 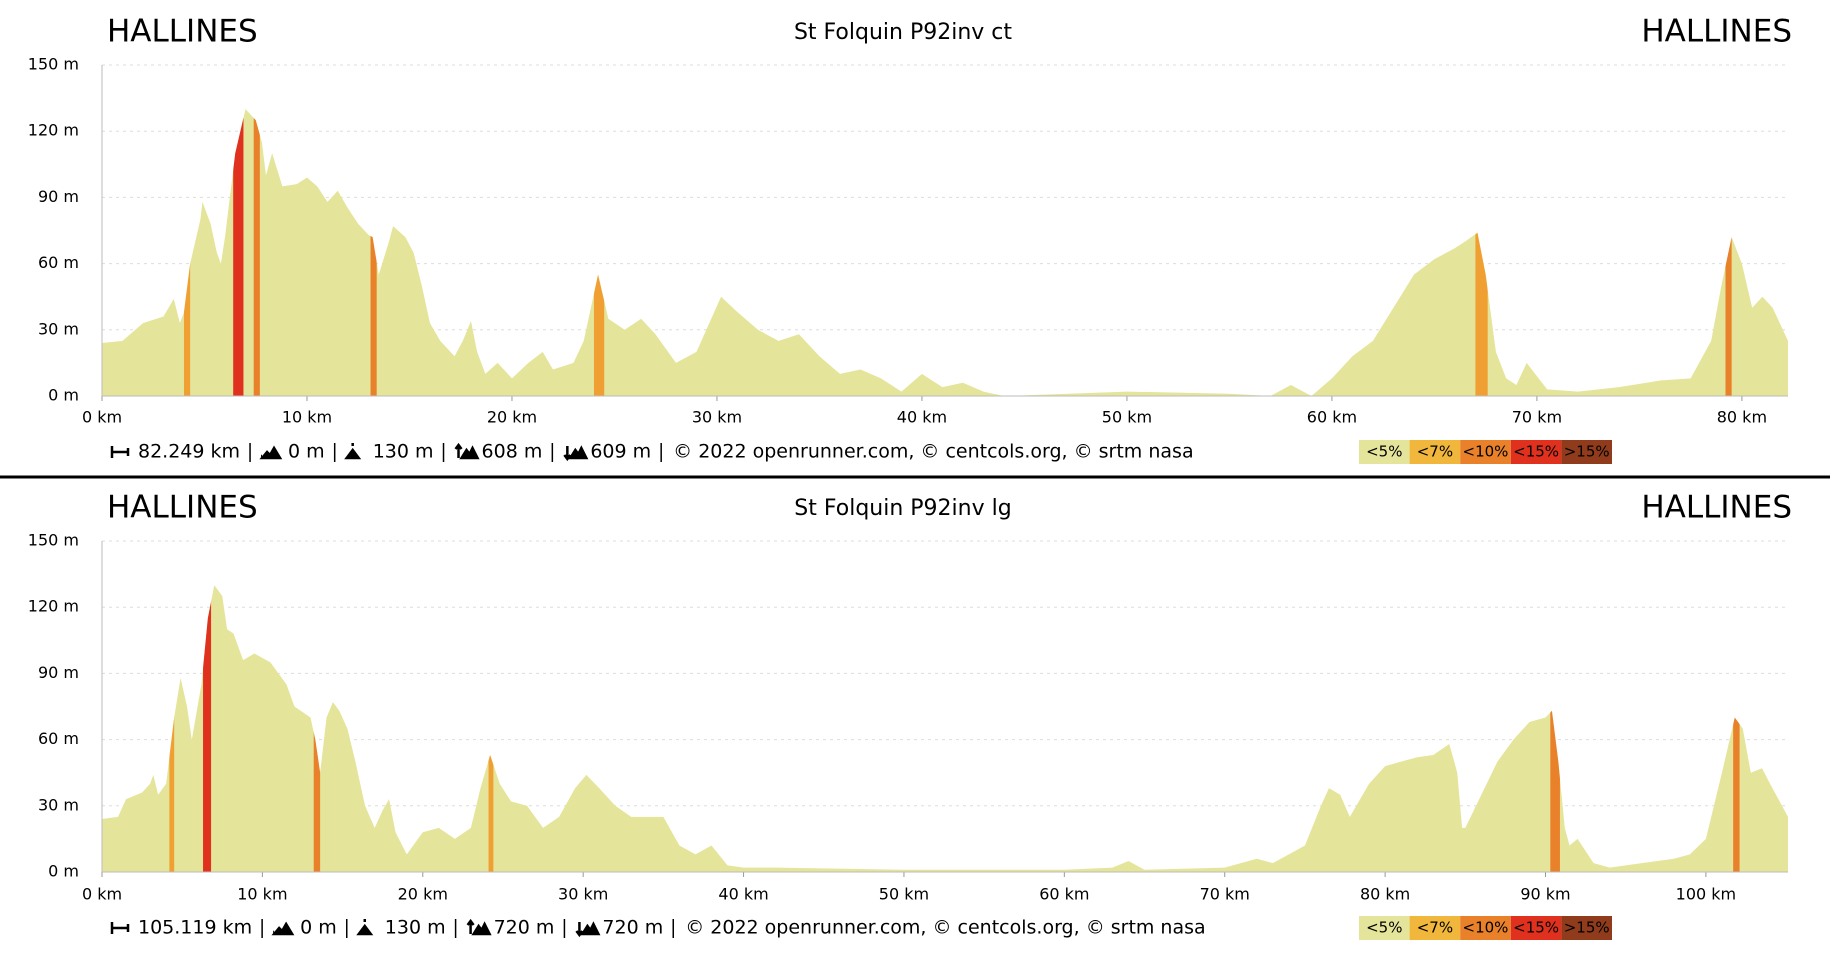 I want to click on x-tick-label: 90 km, so click(x=1545, y=894).